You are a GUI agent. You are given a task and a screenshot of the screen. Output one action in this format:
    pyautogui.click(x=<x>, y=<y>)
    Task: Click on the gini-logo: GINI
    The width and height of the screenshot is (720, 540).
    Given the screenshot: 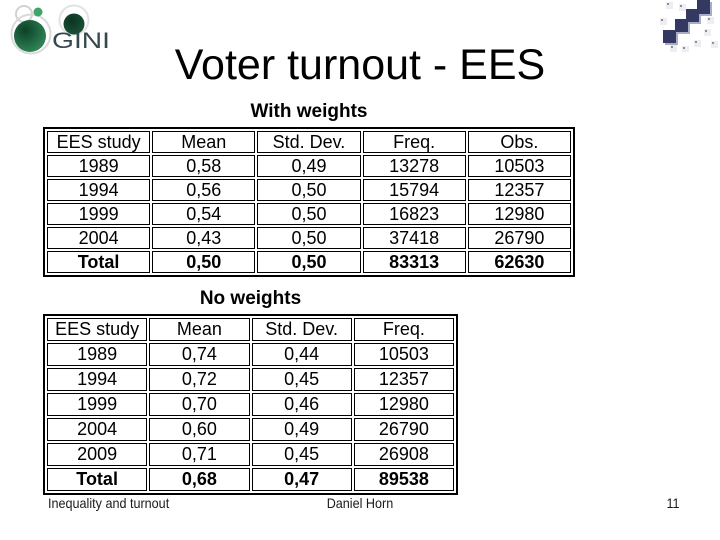 What is the action you would take?
    pyautogui.click(x=60, y=29)
    